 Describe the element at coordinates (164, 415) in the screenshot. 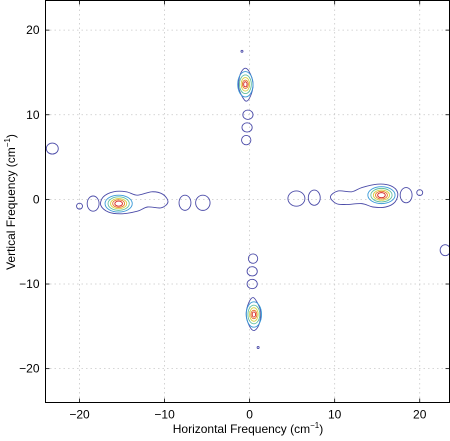

I see `x-tick-label: −10` at that location.